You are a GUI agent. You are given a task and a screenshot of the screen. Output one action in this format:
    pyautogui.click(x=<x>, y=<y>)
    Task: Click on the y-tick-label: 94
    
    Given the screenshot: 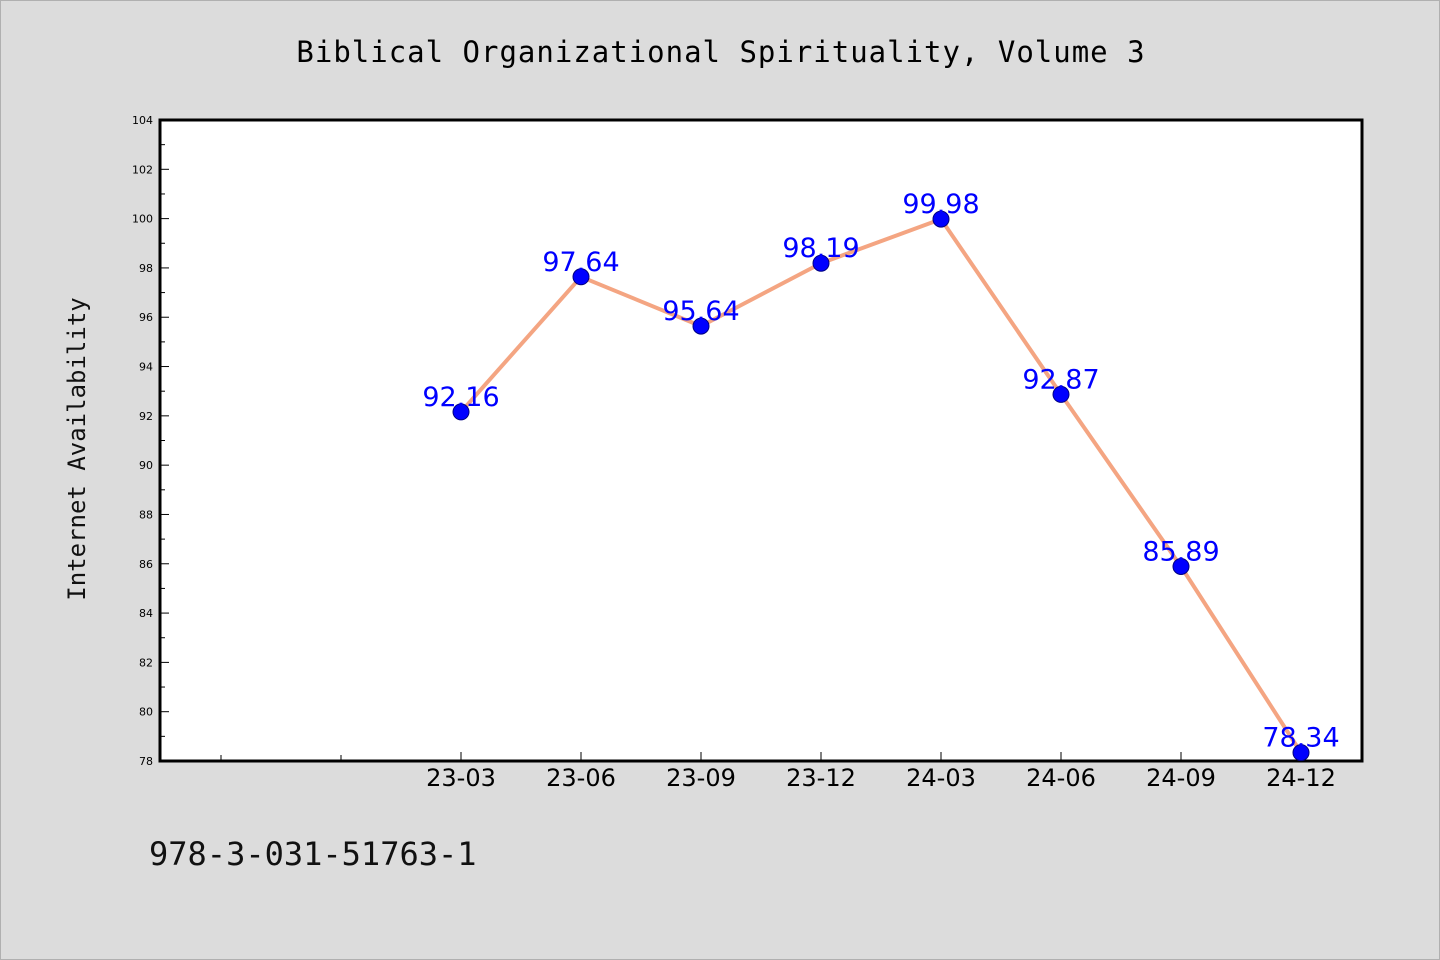 What is the action you would take?
    pyautogui.click(x=146, y=367)
    